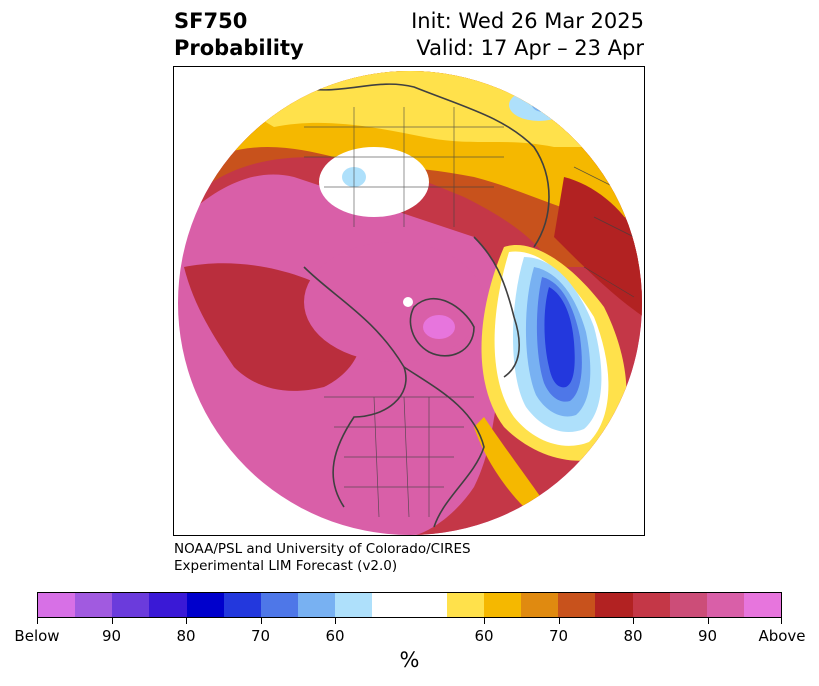  I want to click on field-royal-atlantic, so click(559, 337).